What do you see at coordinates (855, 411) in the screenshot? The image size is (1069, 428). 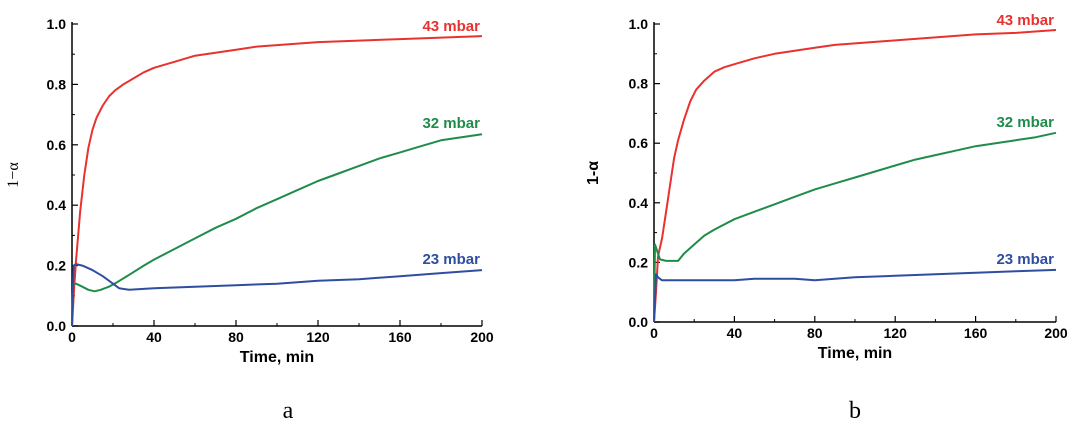 I see `panel-letter: b` at bounding box center [855, 411].